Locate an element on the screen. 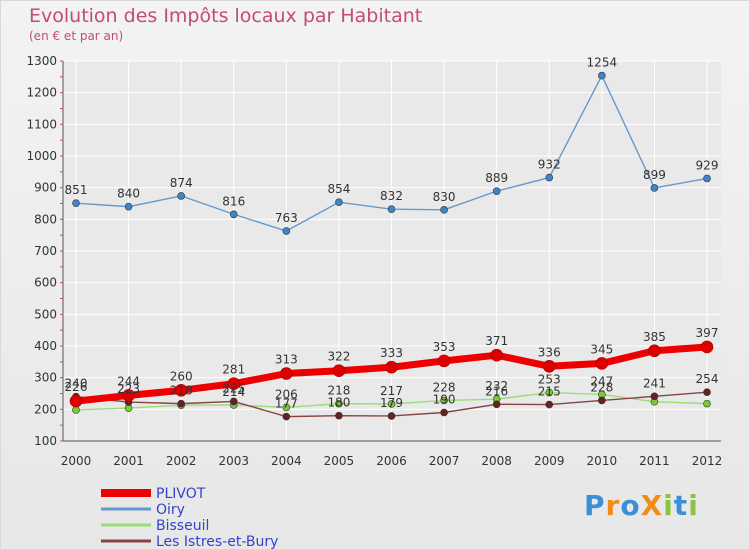 The height and width of the screenshot is (550, 750). legend-label: Oiry is located at coordinates (170, 510).